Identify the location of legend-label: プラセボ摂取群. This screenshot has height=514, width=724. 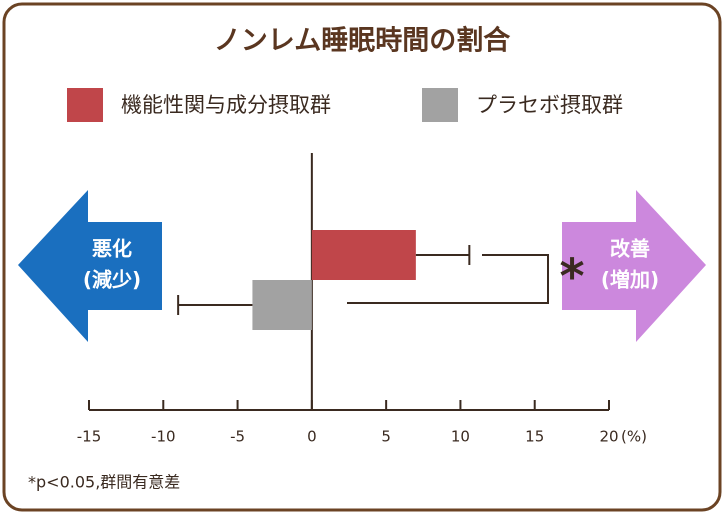
(549, 105).